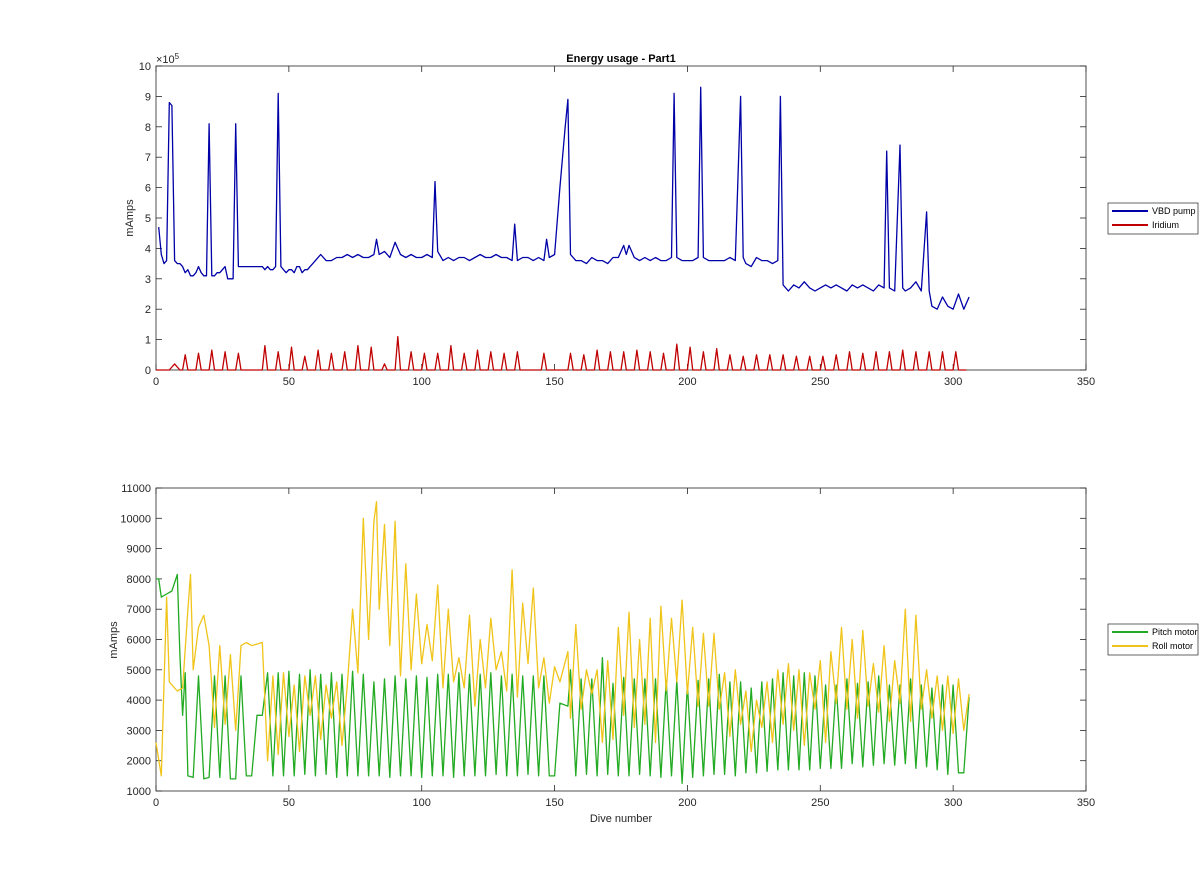  Describe the element at coordinates (136, 489) in the screenshot. I see `bot-y-tick-label: 11000` at that location.